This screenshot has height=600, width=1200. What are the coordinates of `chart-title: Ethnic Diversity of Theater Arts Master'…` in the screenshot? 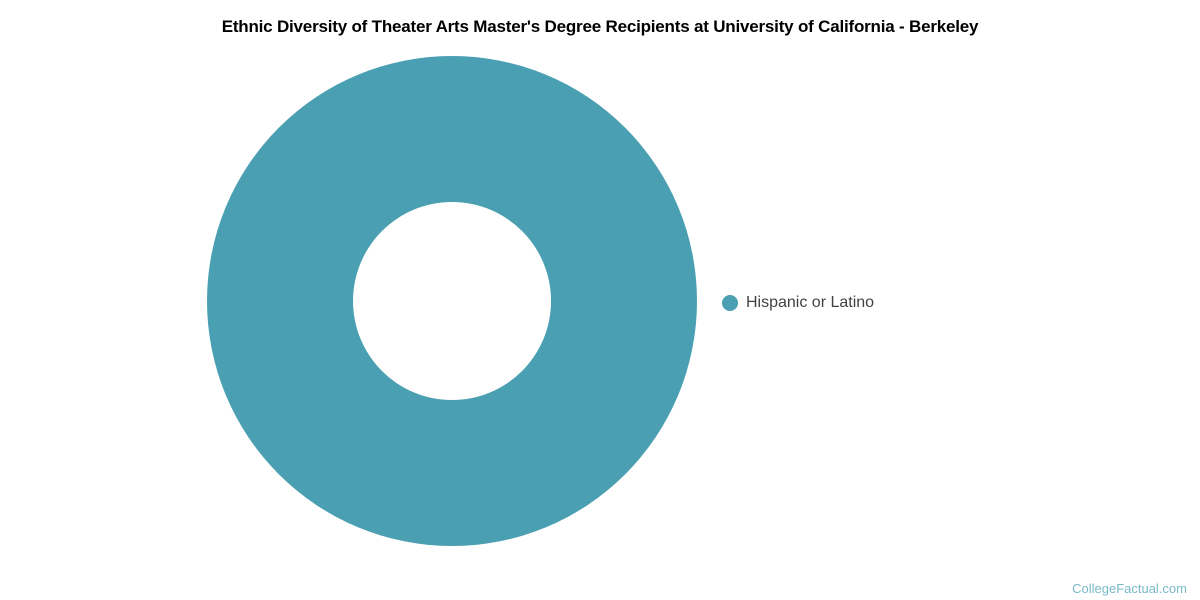 It's located at (600, 26).